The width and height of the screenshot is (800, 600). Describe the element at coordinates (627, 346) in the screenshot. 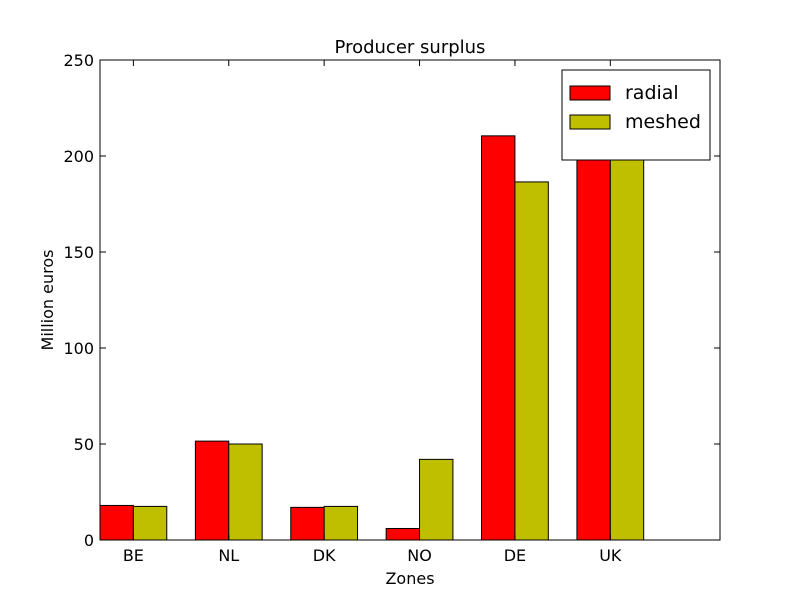

I see `bar-meshed-UK` at that location.